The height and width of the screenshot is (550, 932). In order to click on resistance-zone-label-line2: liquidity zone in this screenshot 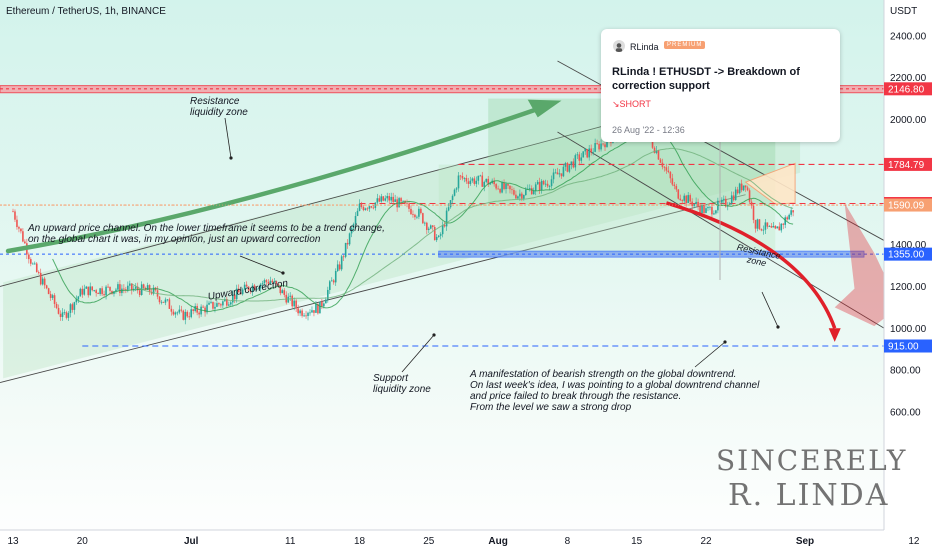, I will do `click(219, 112)`.